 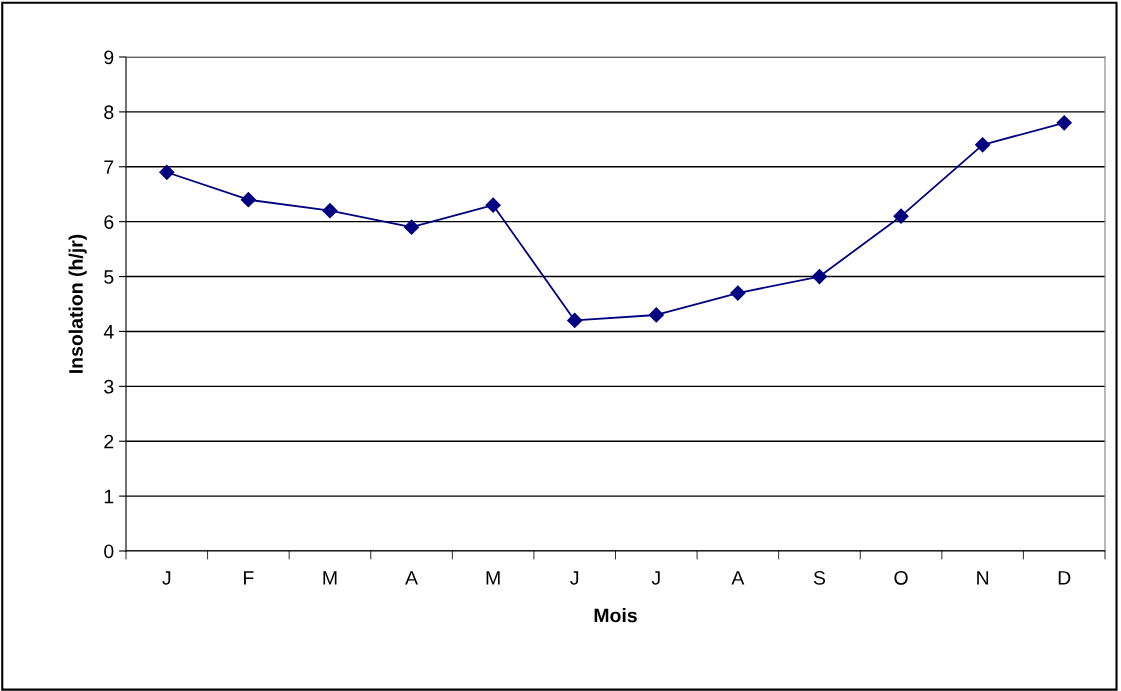 What do you see at coordinates (1064, 578) in the screenshot?
I see `x-tick-label: D` at bounding box center [1064, 578].